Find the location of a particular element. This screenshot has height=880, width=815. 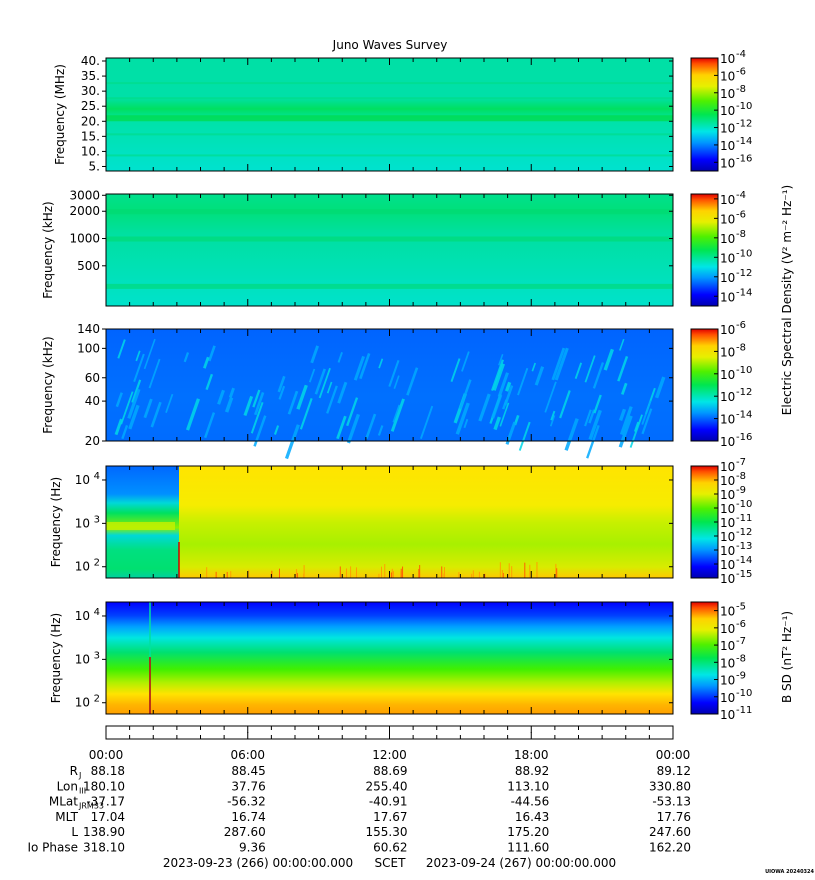

ephemeris-value: 17.04 is located at coordinates (108, 817).